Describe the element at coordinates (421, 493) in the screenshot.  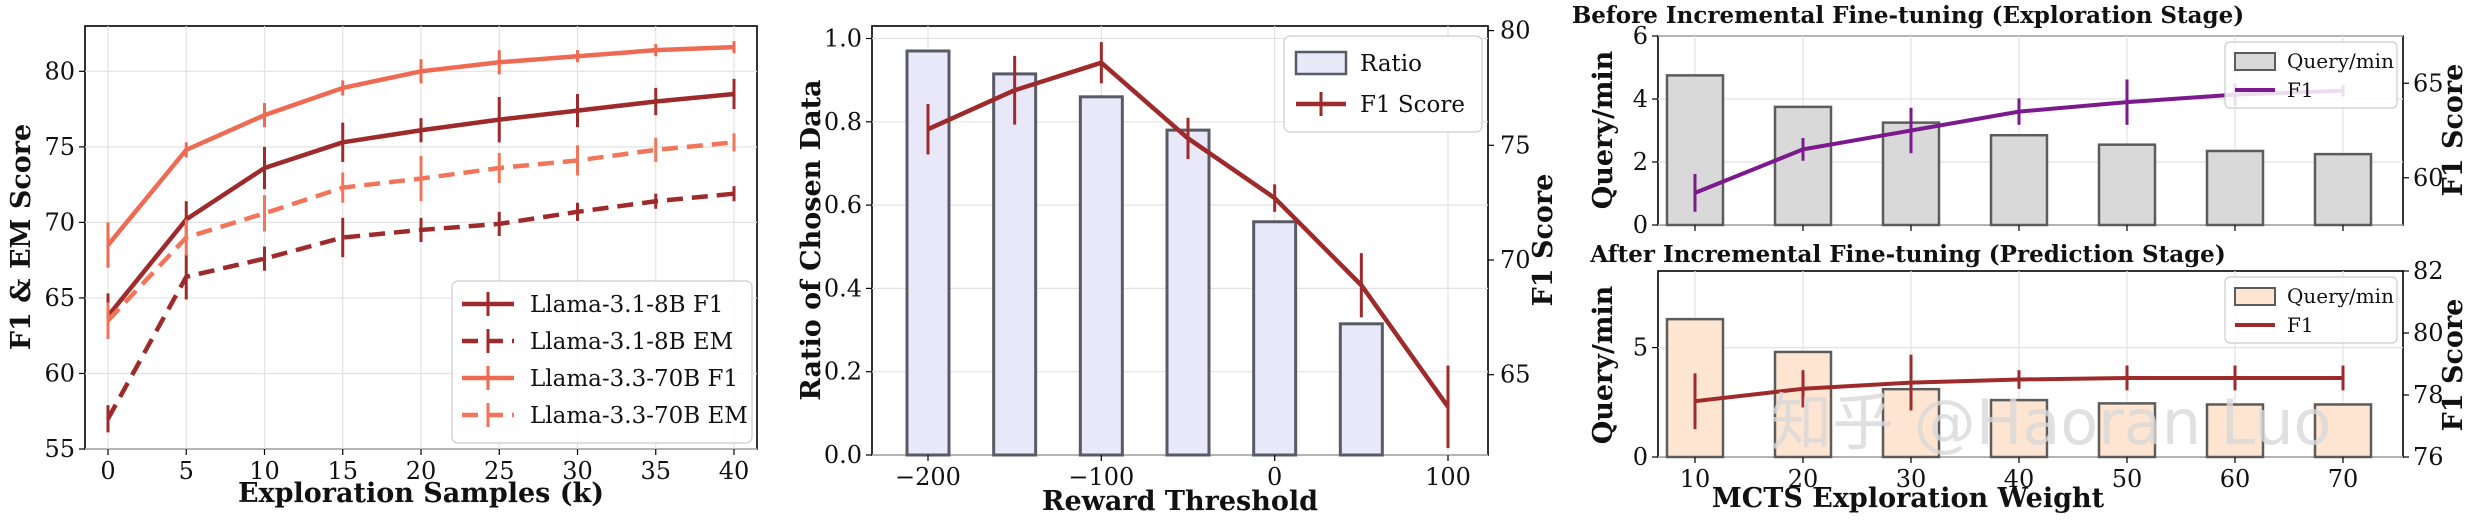
I see `x-axis-label-1: Exploration Samples (k)` at that location.